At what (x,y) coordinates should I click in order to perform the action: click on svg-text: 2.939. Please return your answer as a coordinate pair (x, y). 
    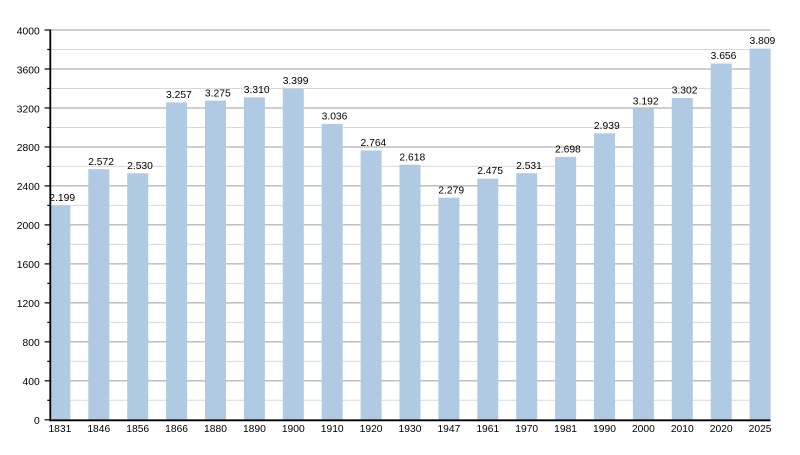
    Looking at the image, I should click on (607, 126).